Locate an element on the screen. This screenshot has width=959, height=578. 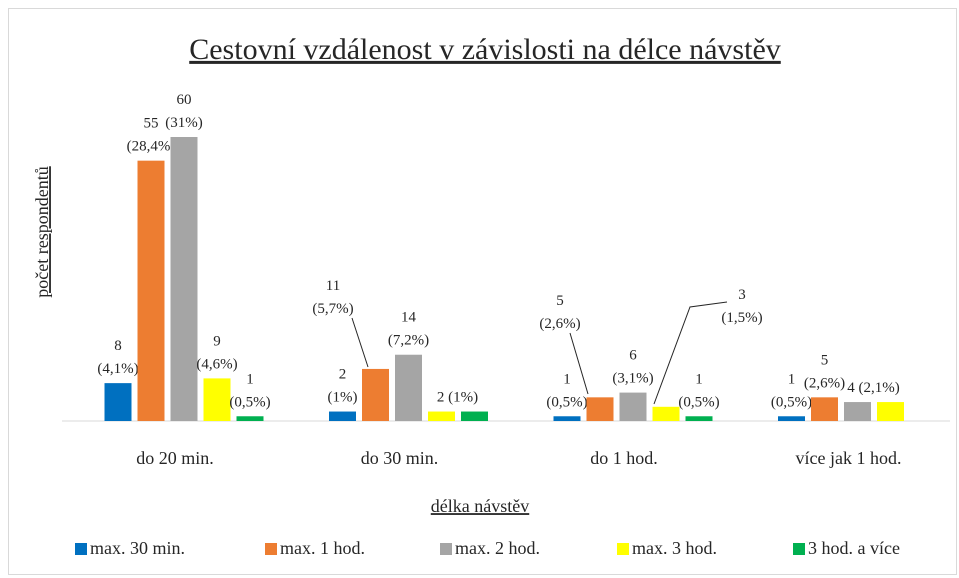
legend-label: max. 30 min. is located at coordinates (137, 548).